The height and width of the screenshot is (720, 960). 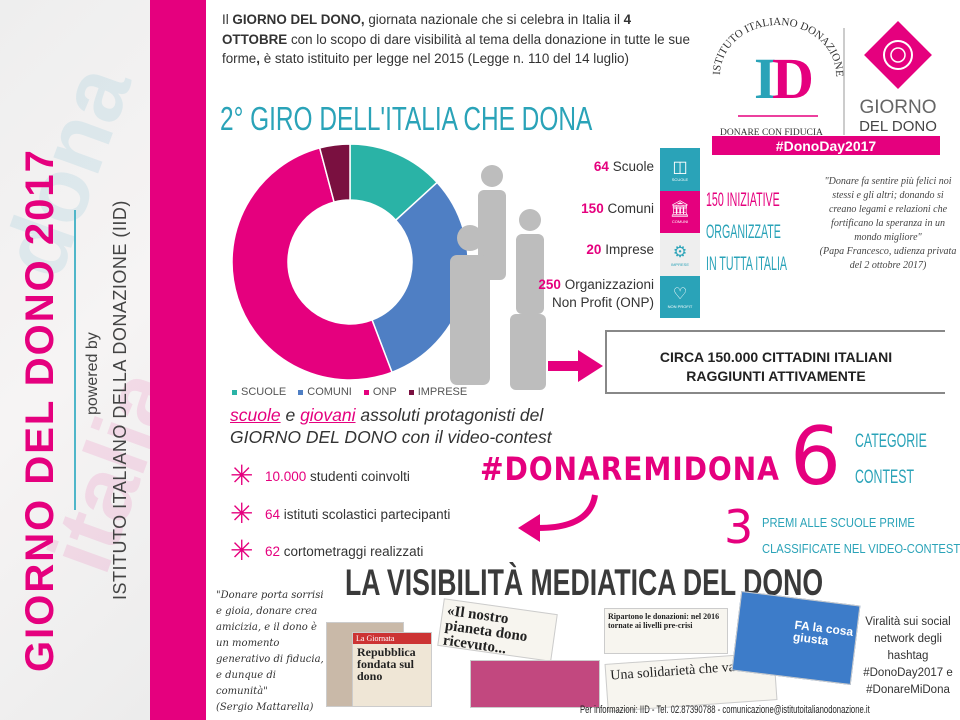 I want to click on sidebar-title: GIORNO DEL DONO 2017, so click(x=40, y=410).